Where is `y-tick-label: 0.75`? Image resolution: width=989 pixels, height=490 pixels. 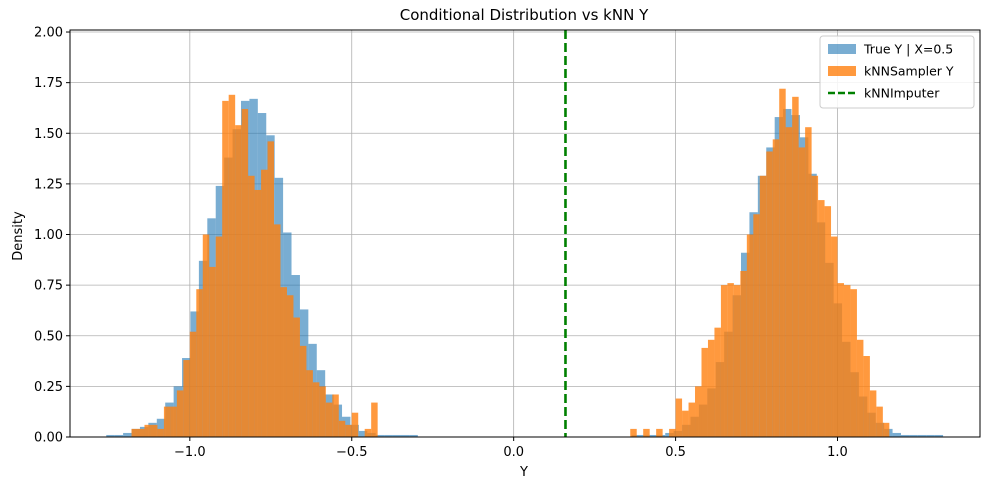 y-tick-label: 0.75 is located at coordinates (48, 286).